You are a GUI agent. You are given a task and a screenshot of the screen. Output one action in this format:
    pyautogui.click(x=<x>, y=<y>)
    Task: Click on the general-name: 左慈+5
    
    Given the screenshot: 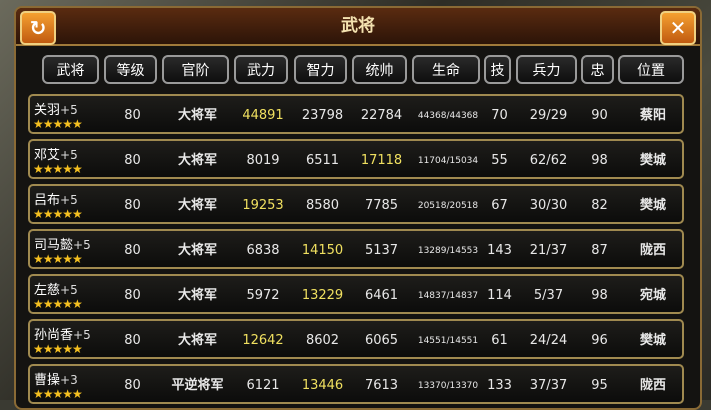 What is the action you would take?
    pyautogui.click(x=56, y=288)
    